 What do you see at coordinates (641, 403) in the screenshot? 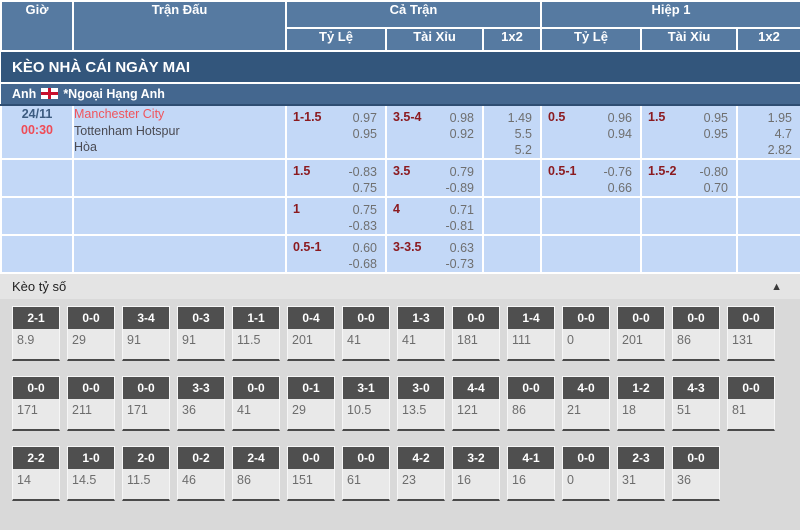
I see `score-odds-box: 1-2 18` at bounding box center [641, 403].